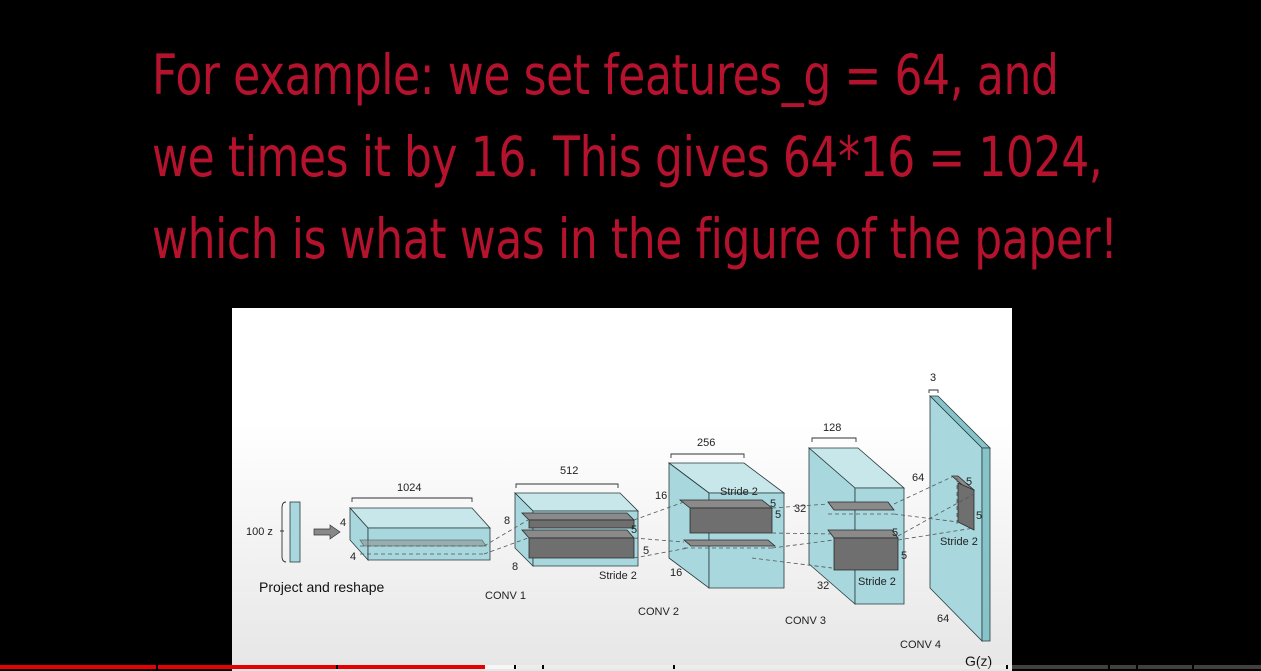 This screenshot has height=671, width=1261. What do you see at coordinates (805, 621) in the screenshot?
I see `conv3-label: CONV 3` at bounding box center [805, 621].